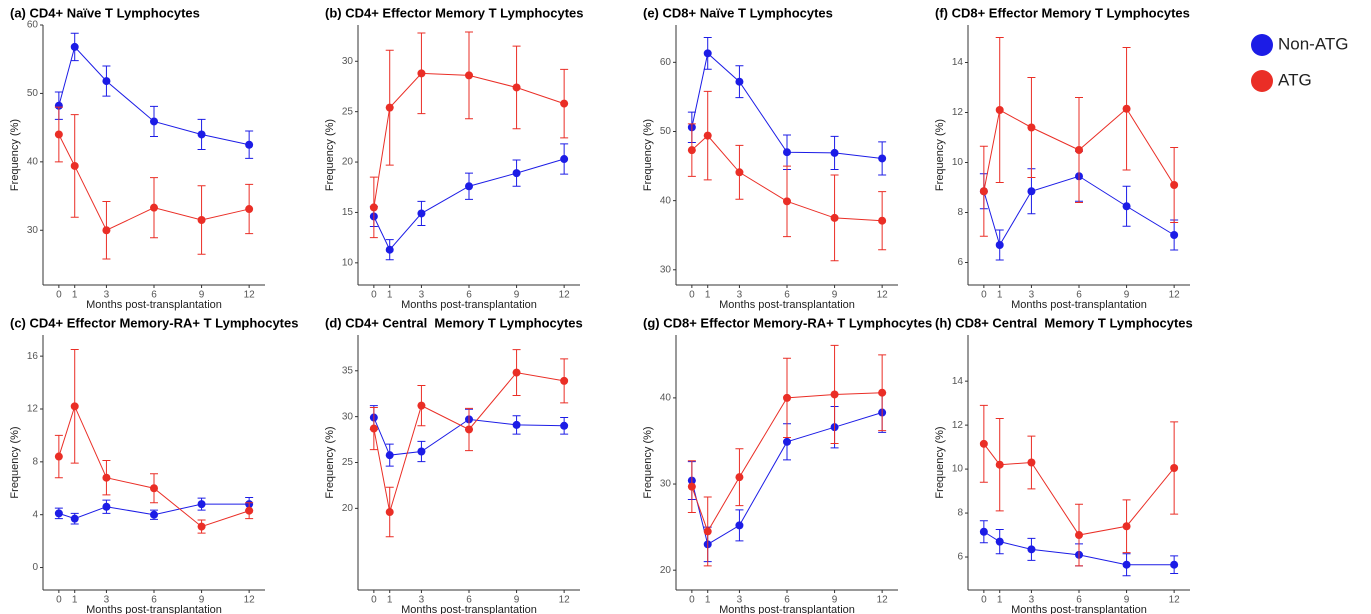 The width and height of the screenshot is (1371, 614). What do you see at coordinates (738, 12) in the screenshot?
I see `panel-title: (e) CD8+ Naïve T Lymphocytes` at bounding box center [738, 12].